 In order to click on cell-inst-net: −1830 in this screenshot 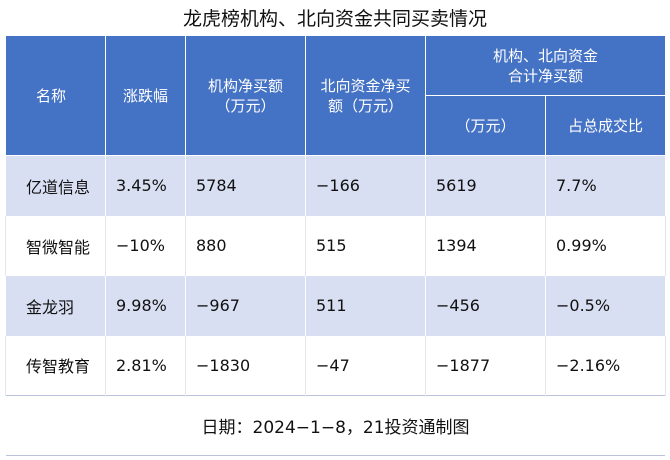, I will do `click(245, 365)`.